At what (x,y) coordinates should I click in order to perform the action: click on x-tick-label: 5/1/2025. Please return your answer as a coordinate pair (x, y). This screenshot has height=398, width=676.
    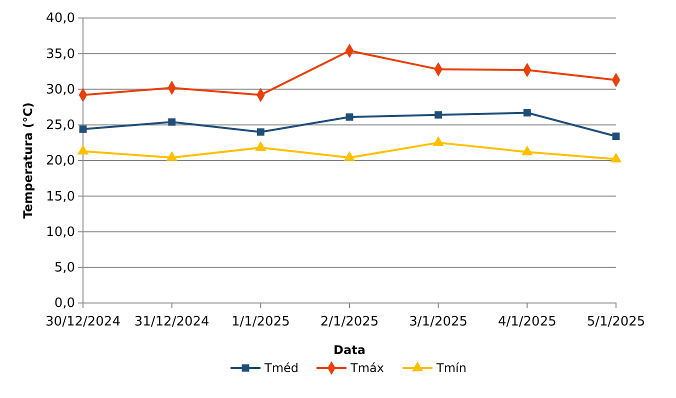
    Looking at the image, I should click on (616, 322).